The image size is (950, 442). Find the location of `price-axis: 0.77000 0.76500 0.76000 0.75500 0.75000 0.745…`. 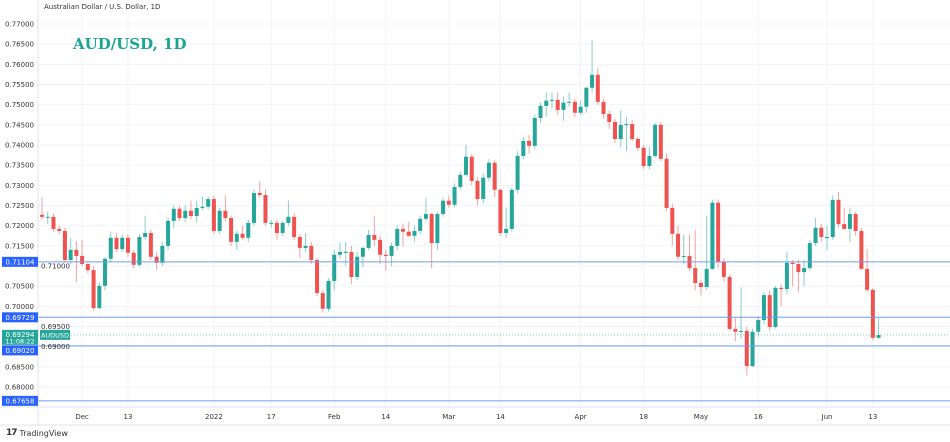

price-axis: 0.77000 0.76500 0.76000 0.75500 0.75000 0.745… is located at coordinates (35, 212).